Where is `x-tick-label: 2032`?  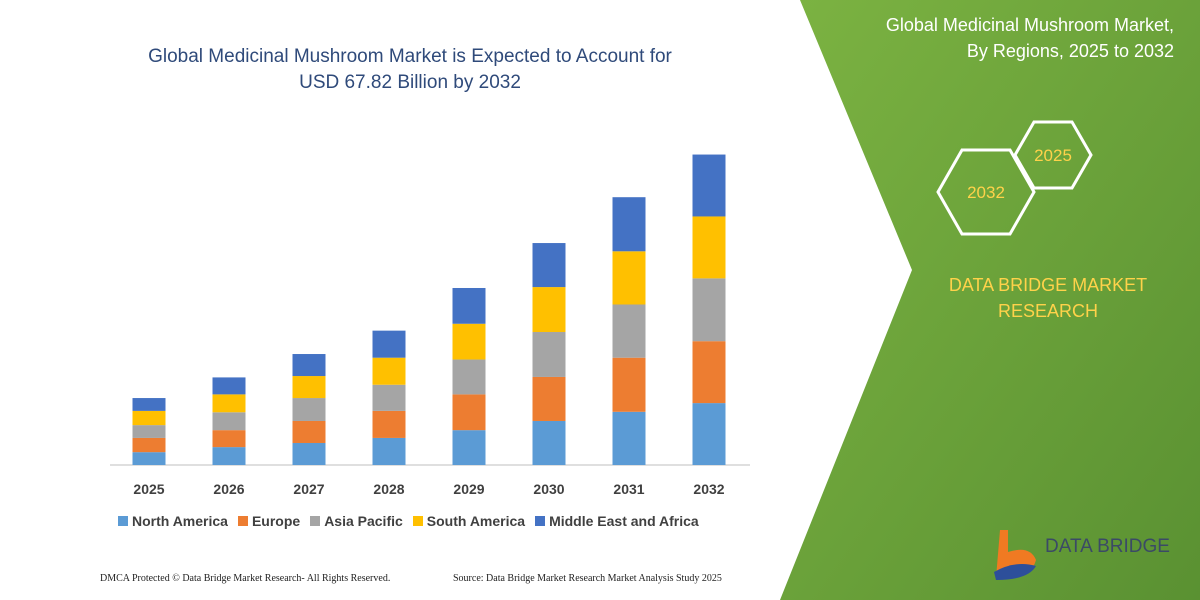
x-tick-label: 2032 is located at coordinates (708, 489).